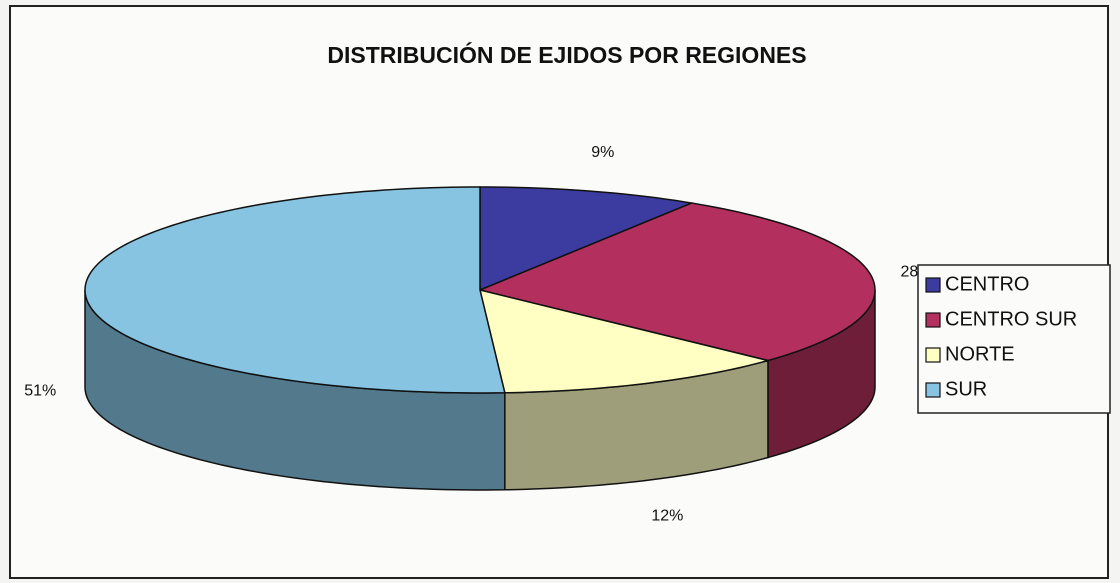  I want to click on data-label: 9%, so click(602, 152).